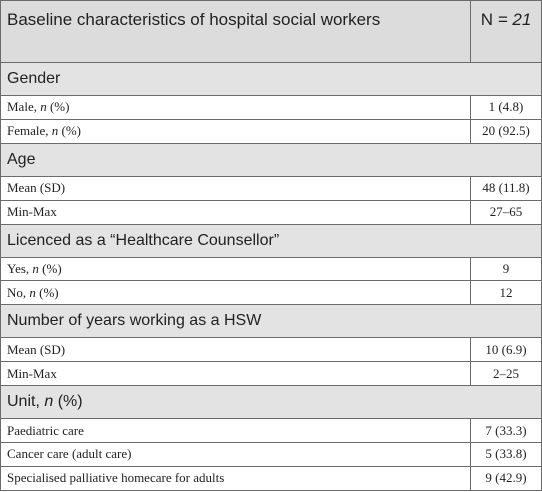 The width and height of the screenshot is (542, 492). I want to click on row-label: Yes, n (%), so click(235, 269).